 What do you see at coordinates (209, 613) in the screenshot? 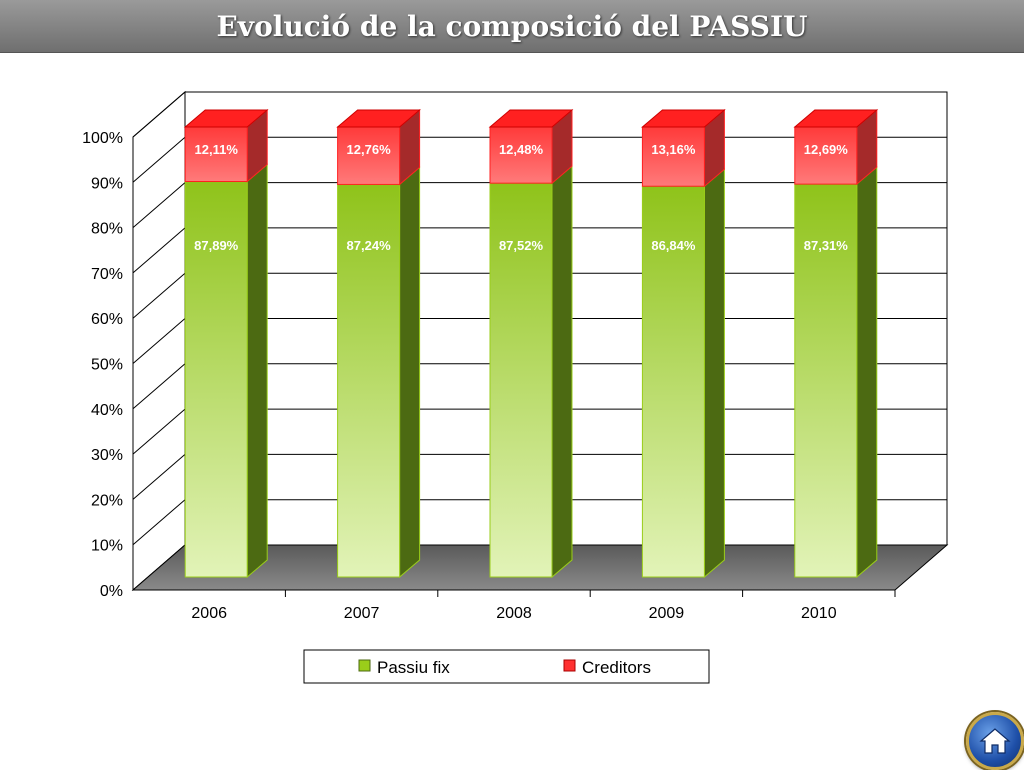
I see `x-tick-label: 2006` at bounding box center [209, 613].